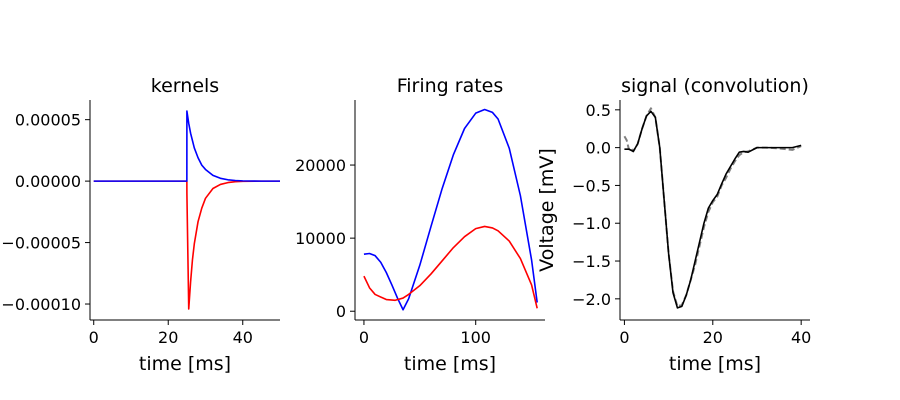 This screenshot has height=400, width=900. Describe the element at coordinates (320, 238) in the screenshot. I see `y-tick-label: 10000` at that location.